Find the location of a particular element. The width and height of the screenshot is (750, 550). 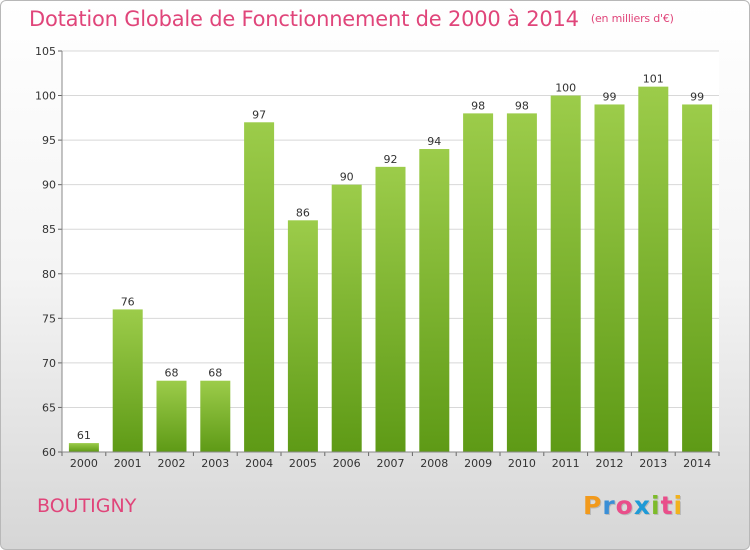

bar-2005 is located at coordinates (302, 336).